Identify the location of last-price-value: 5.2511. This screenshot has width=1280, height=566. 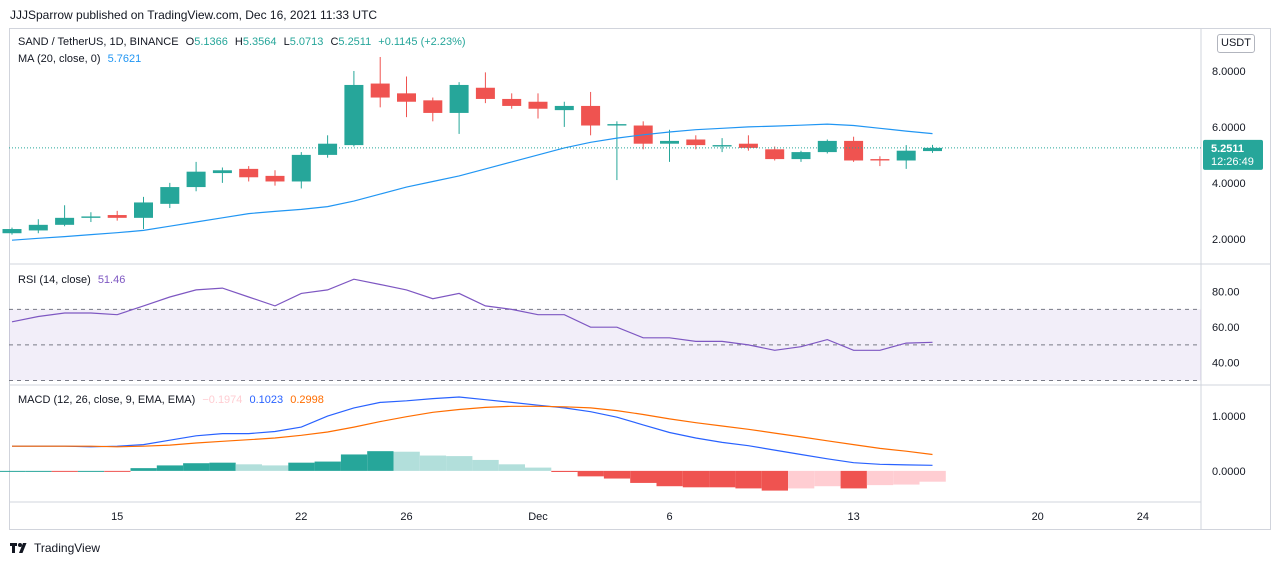
(1227, 149).